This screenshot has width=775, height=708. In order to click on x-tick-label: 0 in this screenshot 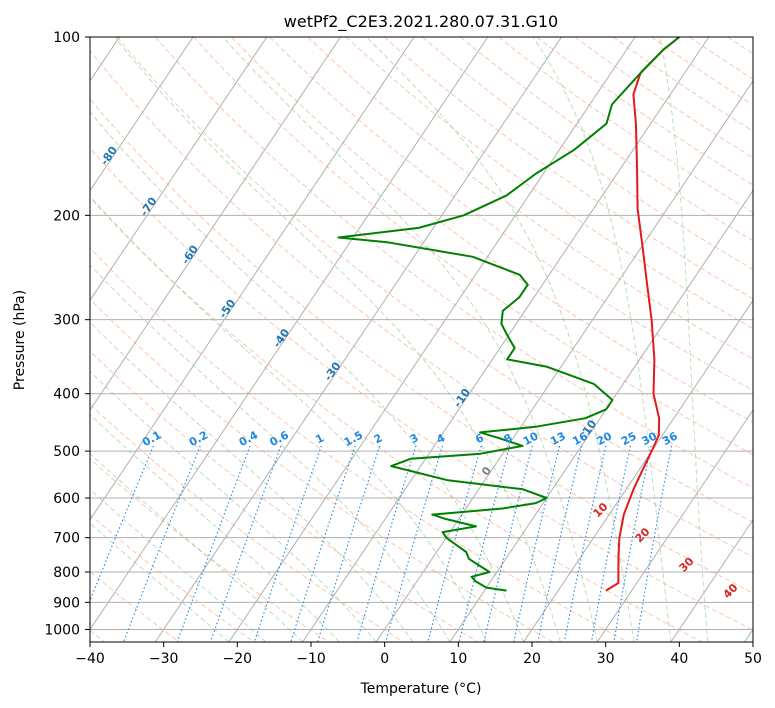, I will do `click(384, 659)`.